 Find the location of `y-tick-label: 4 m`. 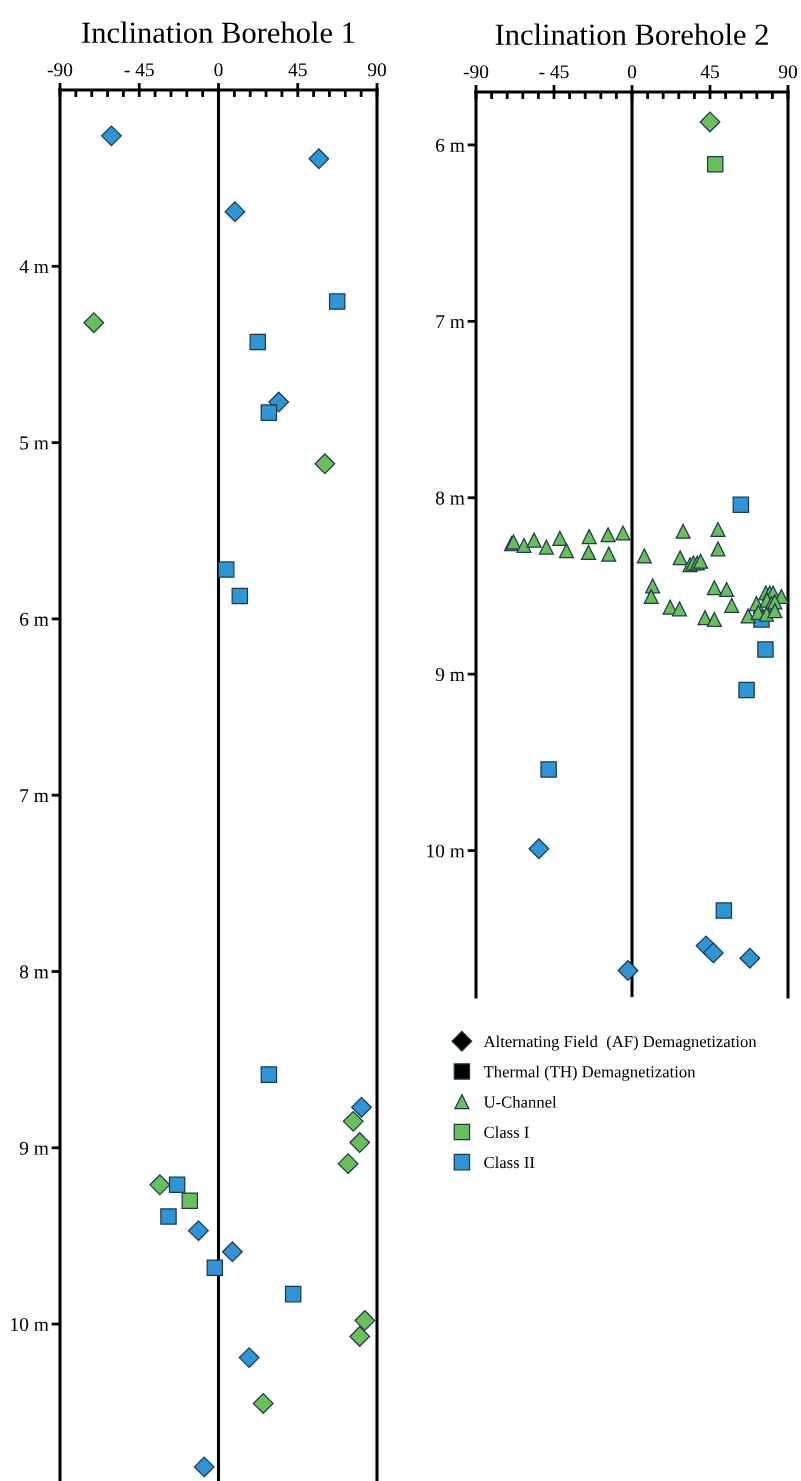

y-tick-label: 4 m is located at coordinates (34, 267).